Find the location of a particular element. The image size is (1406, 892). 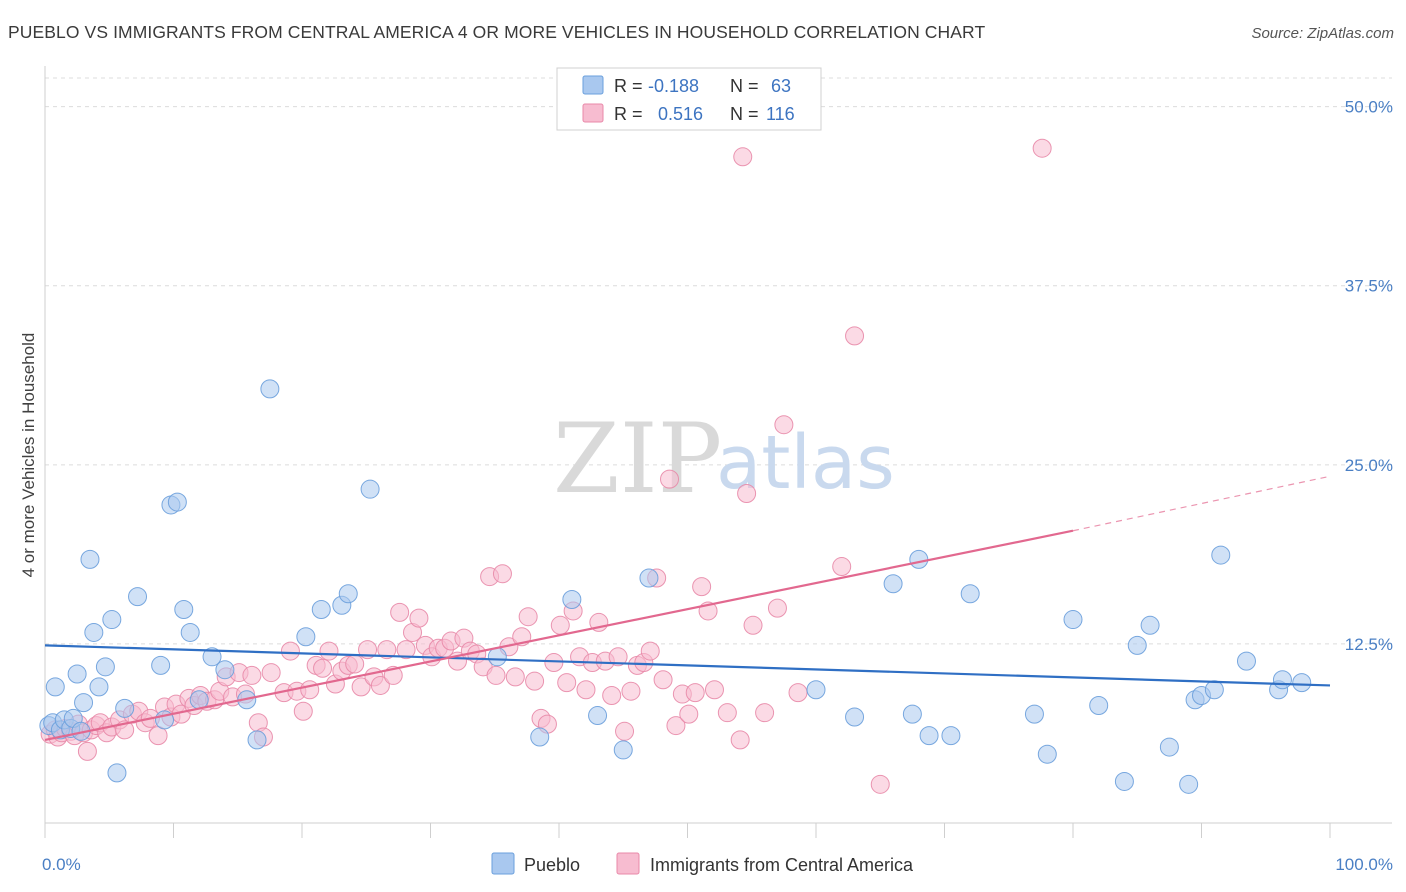

y-tick-label-2: 37.5% is located at coordinates (1369, 286).